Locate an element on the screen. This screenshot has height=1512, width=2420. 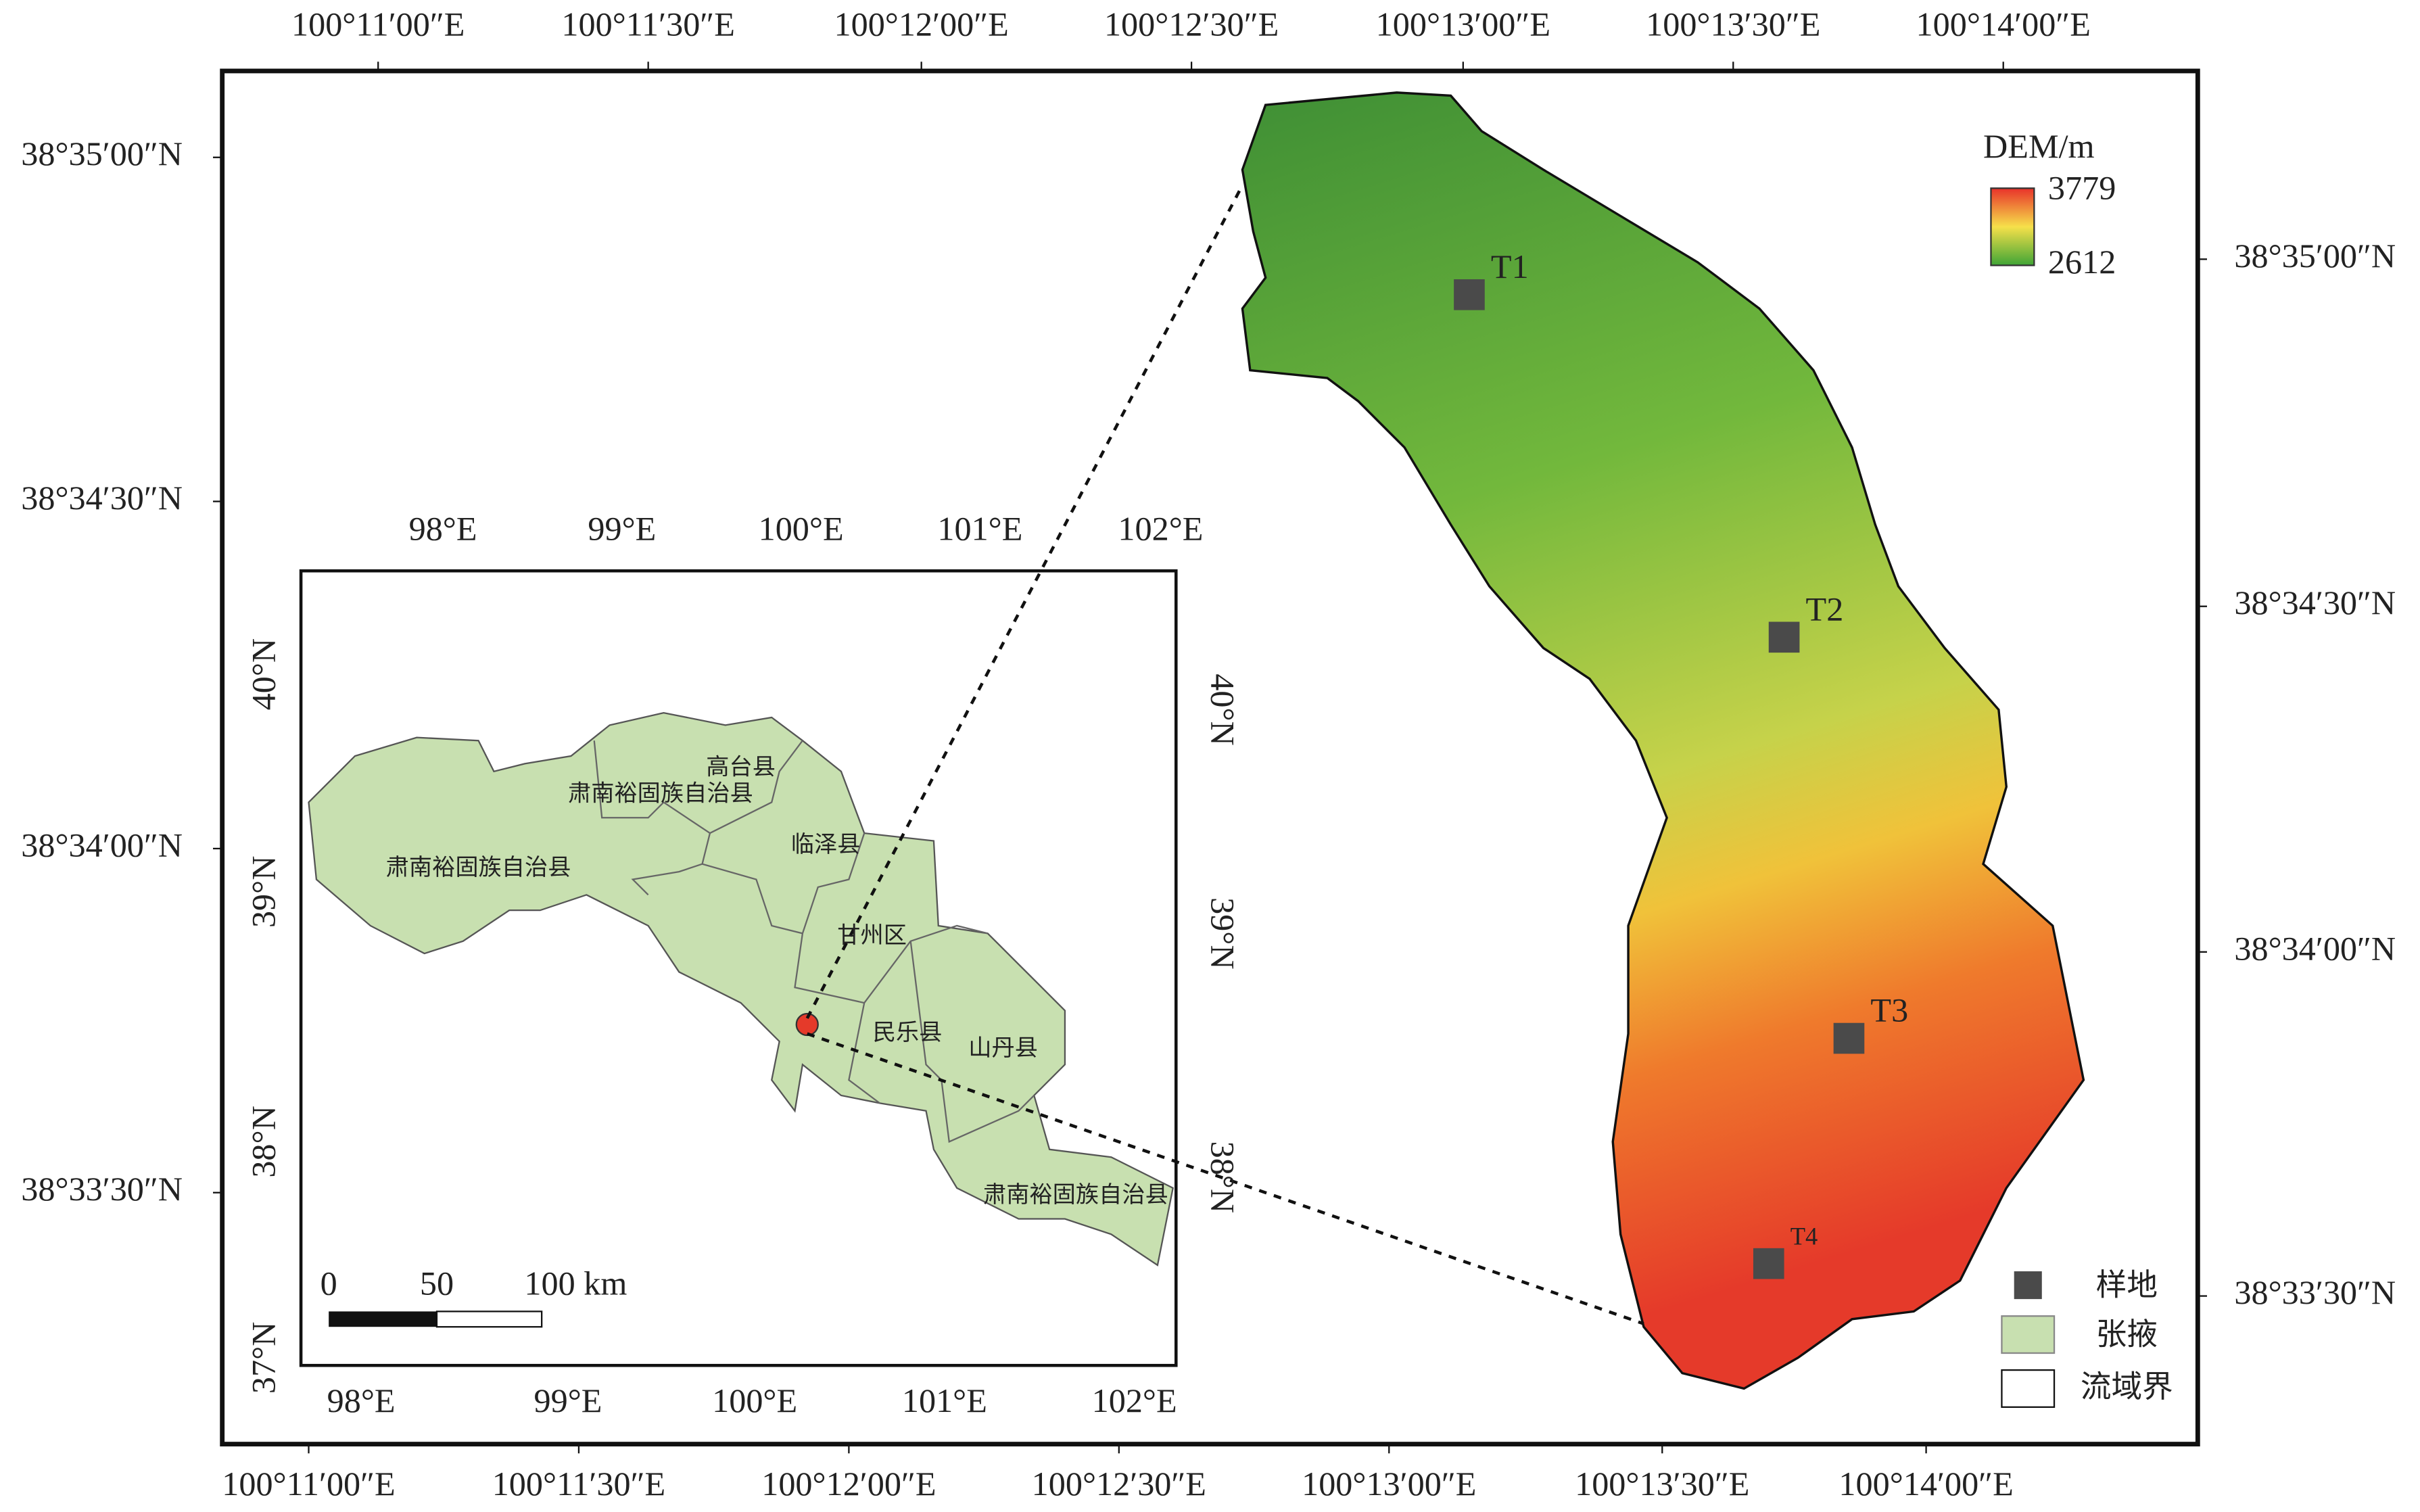
county-boundaries is located at coordinates (814, 941).